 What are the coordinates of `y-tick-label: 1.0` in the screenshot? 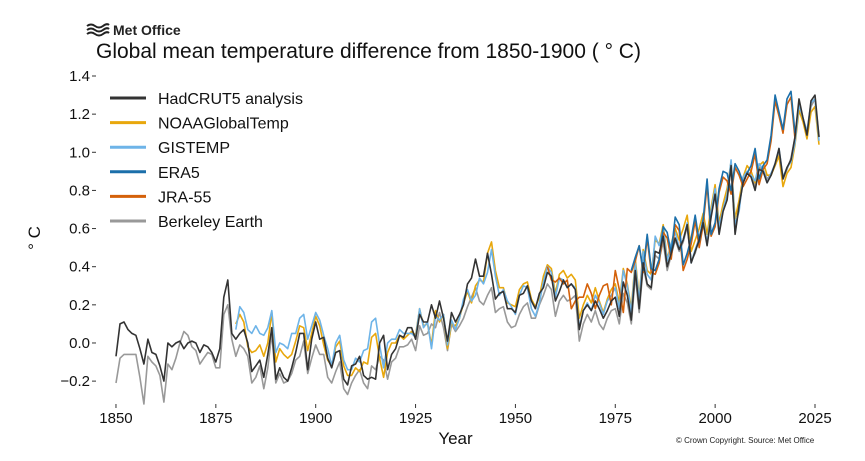 It's located at (79, 152).